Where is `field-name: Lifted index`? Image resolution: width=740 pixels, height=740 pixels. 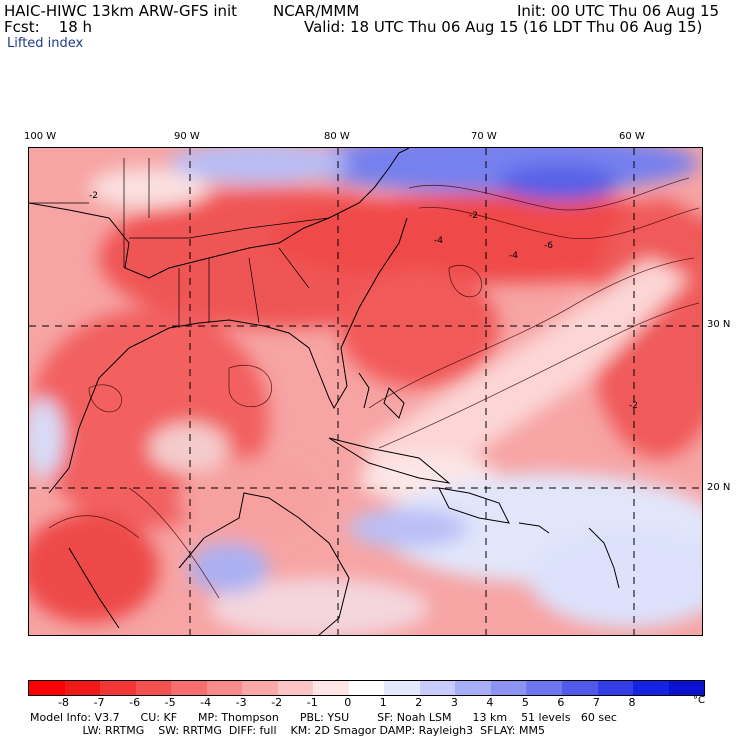
field-name: Lifted index is located at coordinates (45, 43).